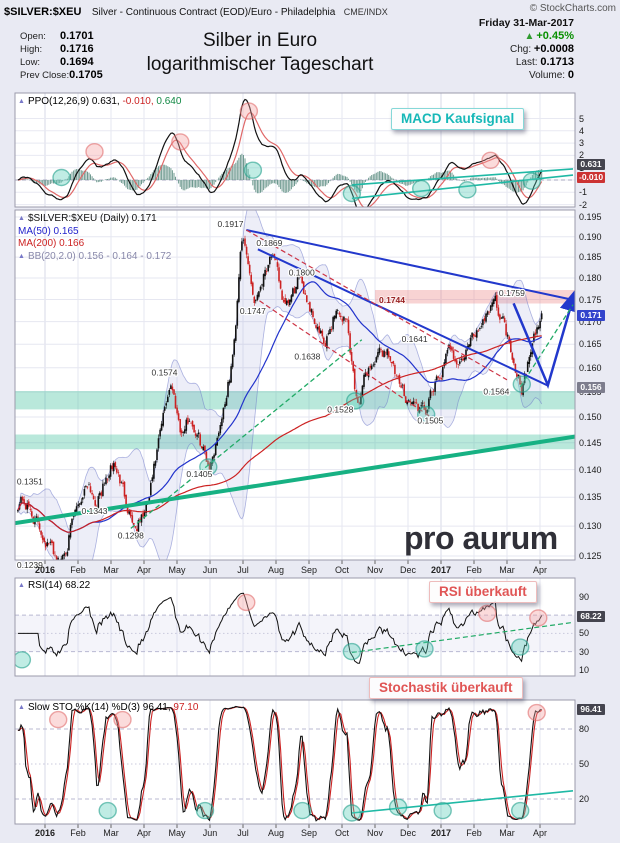  Describe the element at coordinates (31, 49) in the screenshot. I see `high-label: High:` at that location.